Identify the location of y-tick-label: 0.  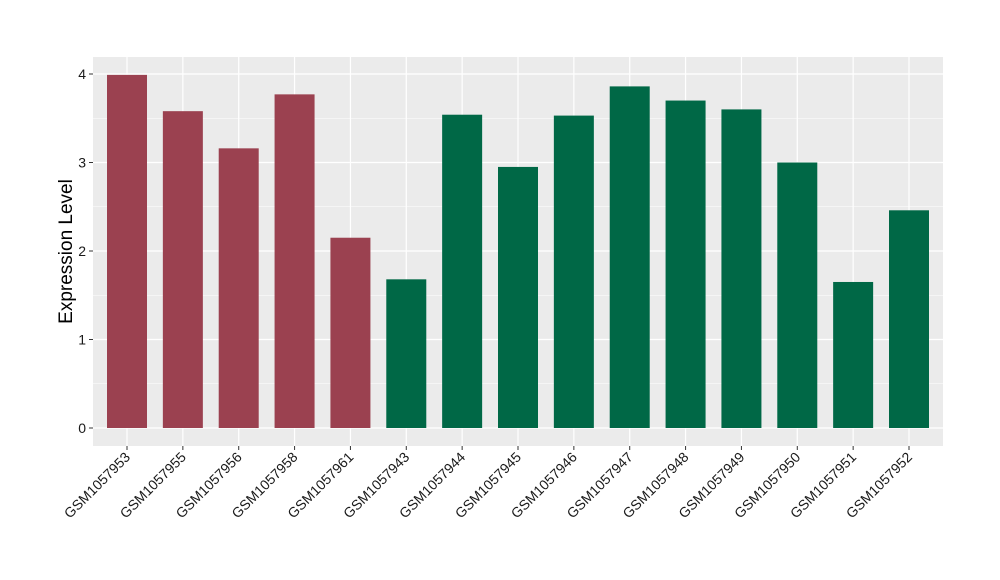
(82, 428).